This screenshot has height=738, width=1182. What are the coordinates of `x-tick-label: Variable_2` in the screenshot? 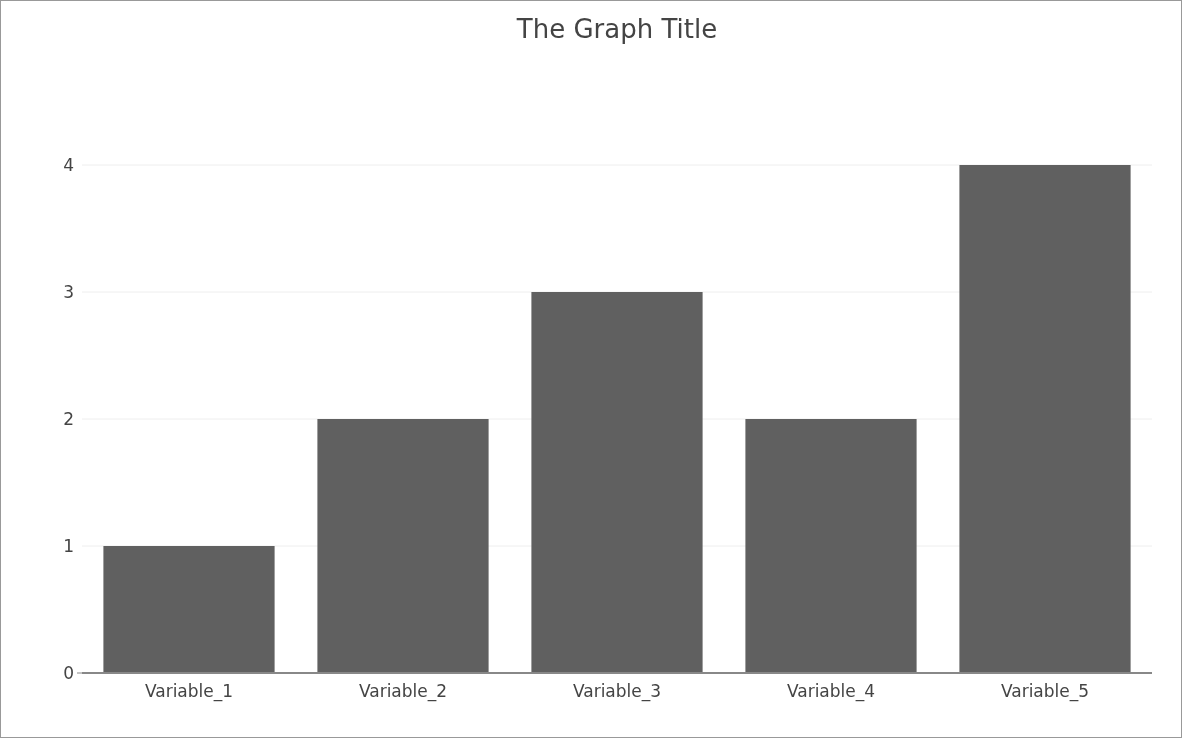 It's located at (403, 691).